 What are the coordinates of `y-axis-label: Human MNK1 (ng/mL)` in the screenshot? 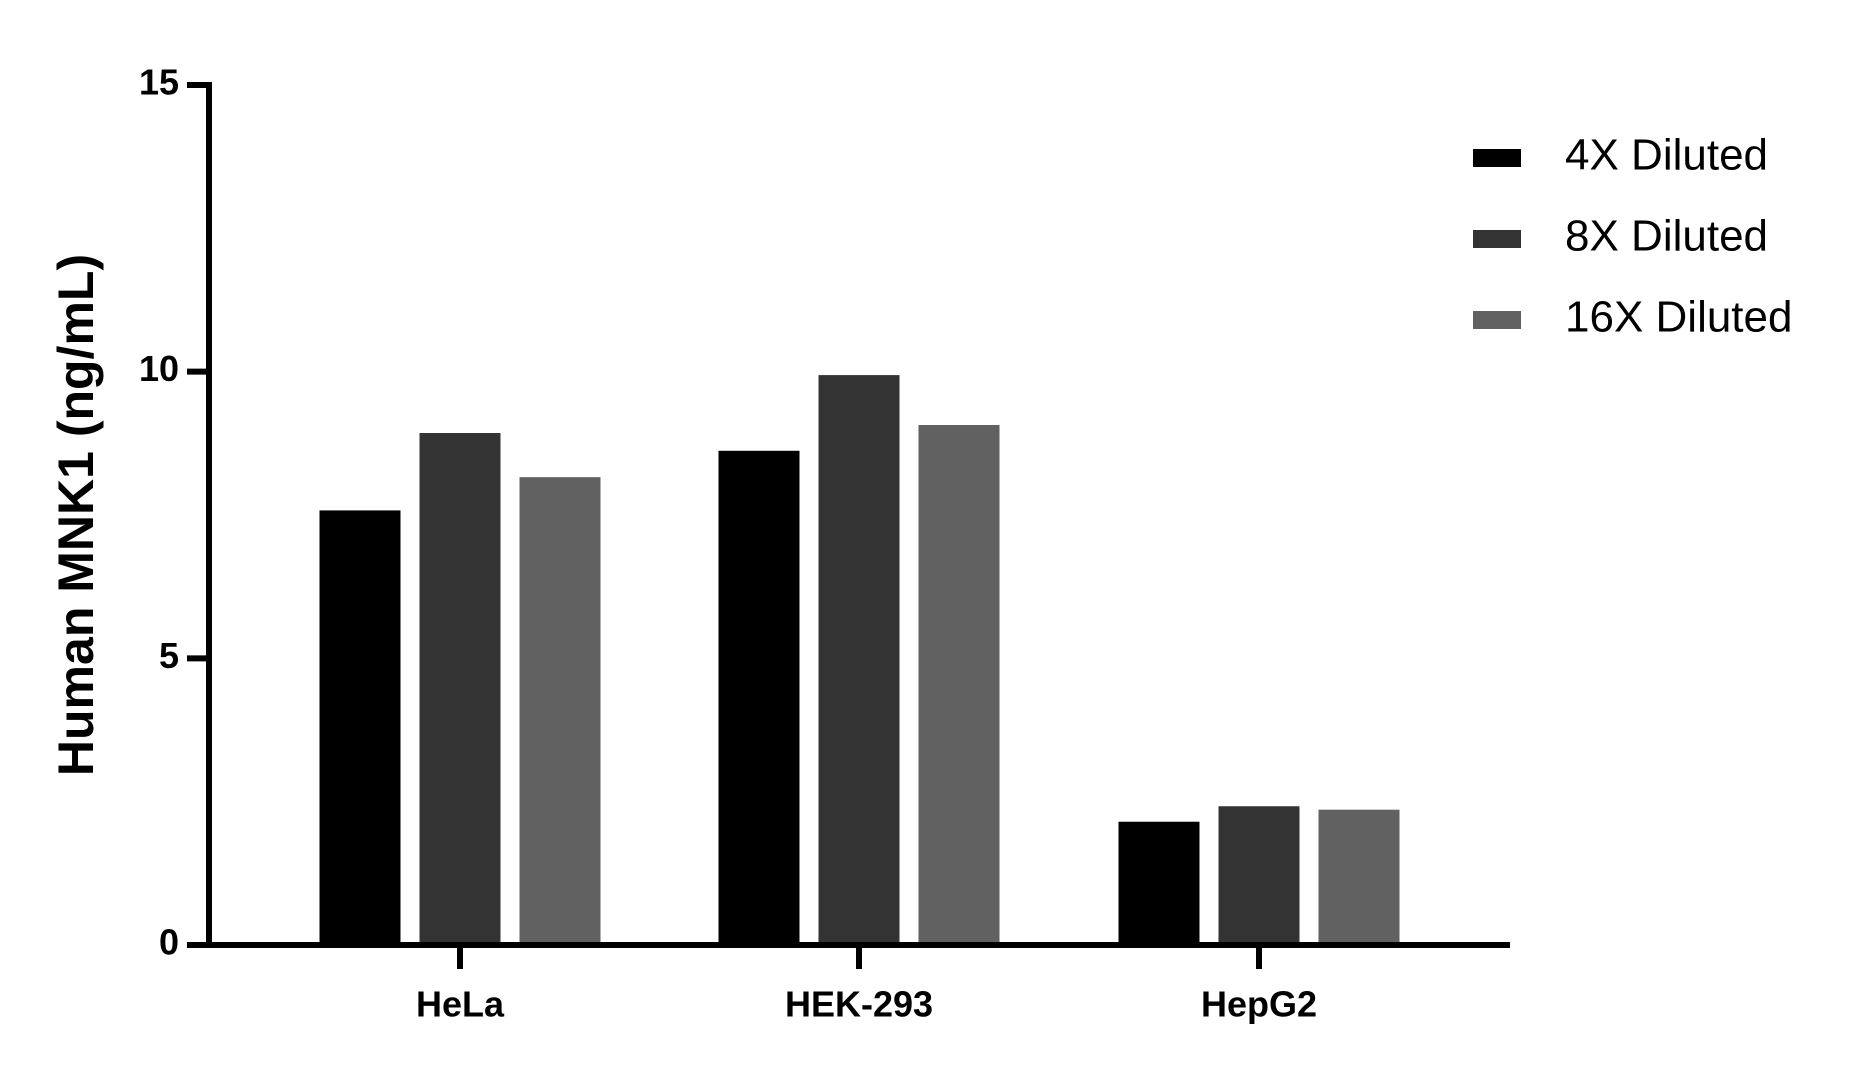 It's located at (76, 515).